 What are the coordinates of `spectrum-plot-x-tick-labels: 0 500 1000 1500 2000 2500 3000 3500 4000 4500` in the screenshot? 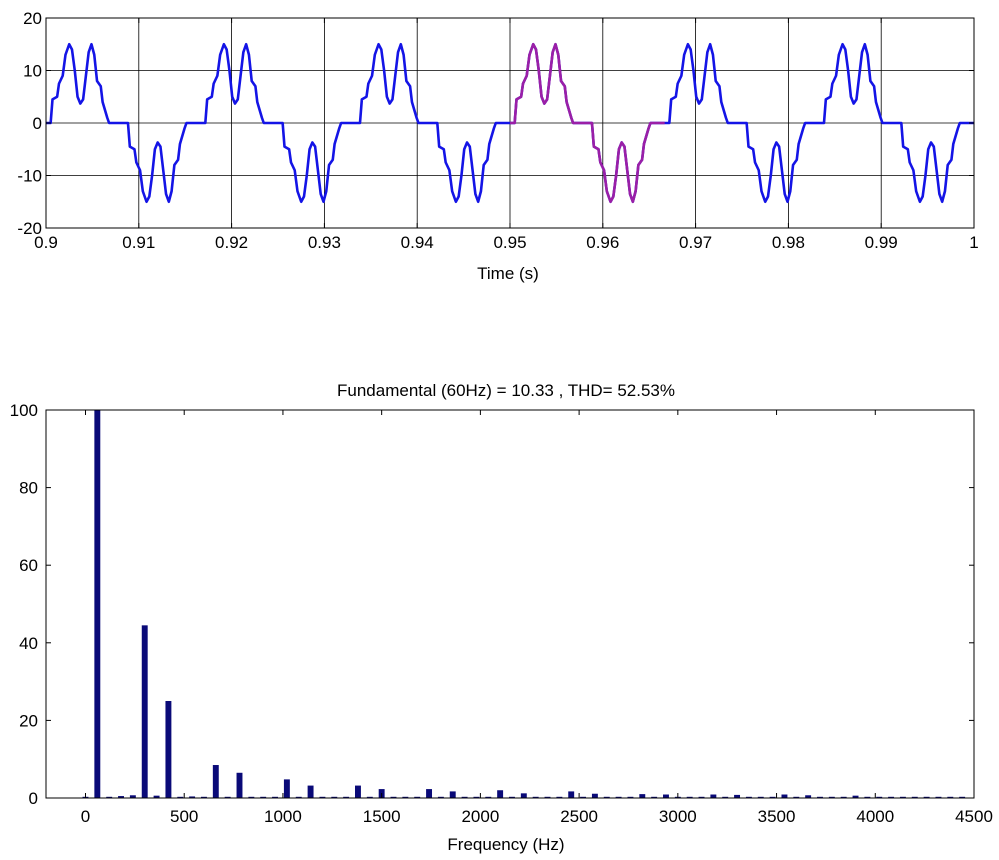 It's located at (537, 816).